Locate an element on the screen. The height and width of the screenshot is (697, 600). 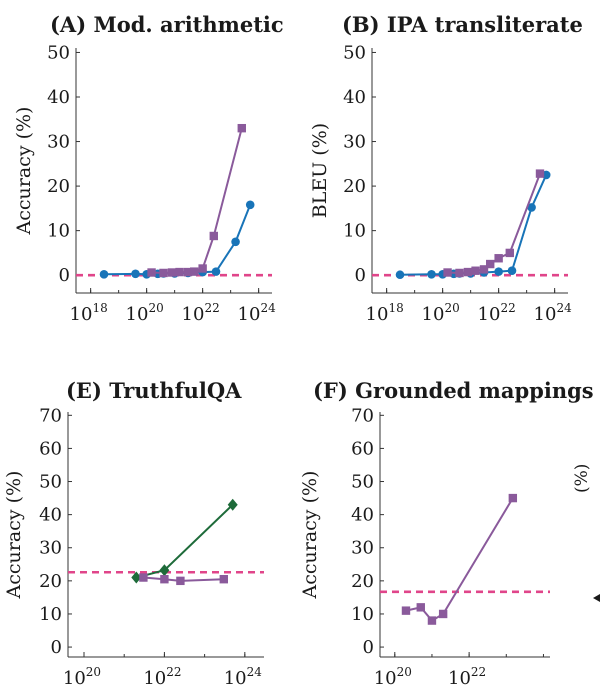
y-tick-label: 10 is located at coordinates (58, 231).